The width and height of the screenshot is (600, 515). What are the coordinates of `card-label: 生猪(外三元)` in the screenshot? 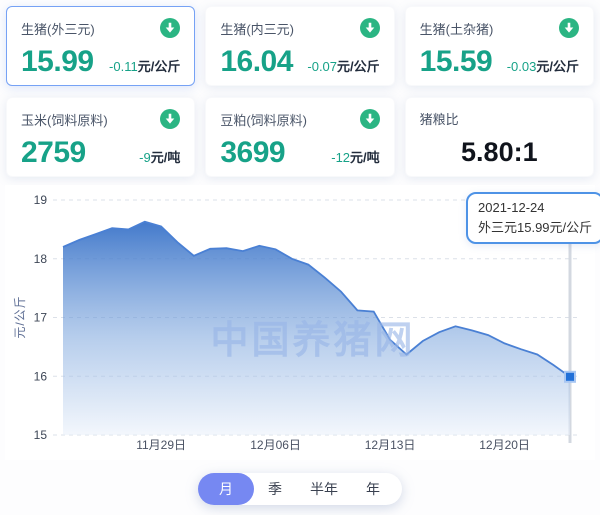 It's located at (58, 29).